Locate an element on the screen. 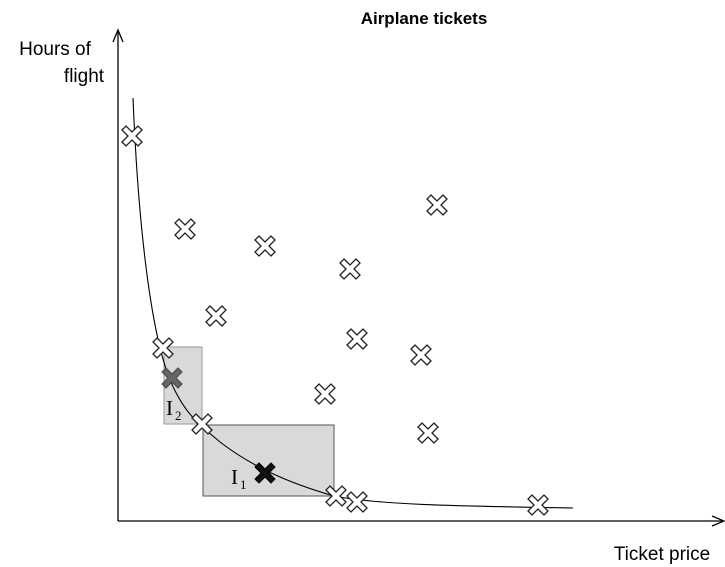 Image resolution: width=725 pixels, height=567 pixels. box-i2-label: I 2 is located at coordinates (174, 409).